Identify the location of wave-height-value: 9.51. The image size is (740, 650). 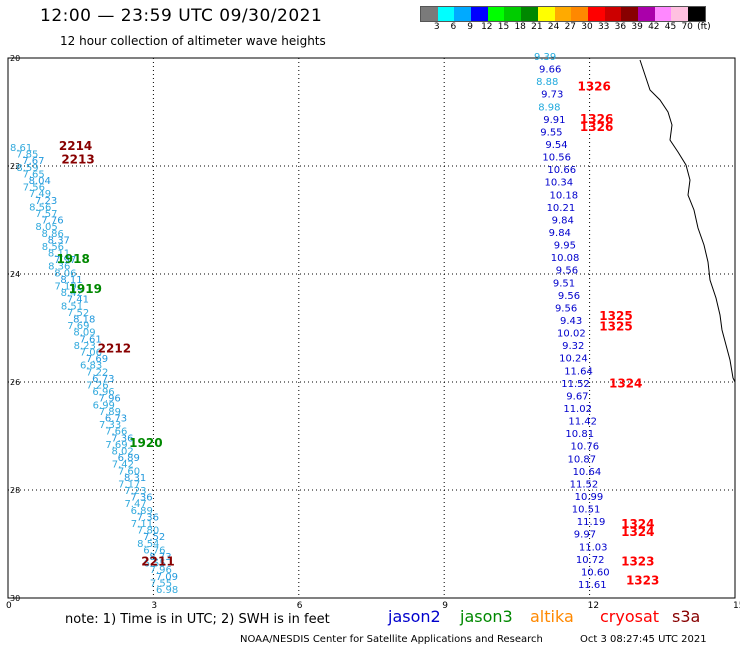
(564, 283).